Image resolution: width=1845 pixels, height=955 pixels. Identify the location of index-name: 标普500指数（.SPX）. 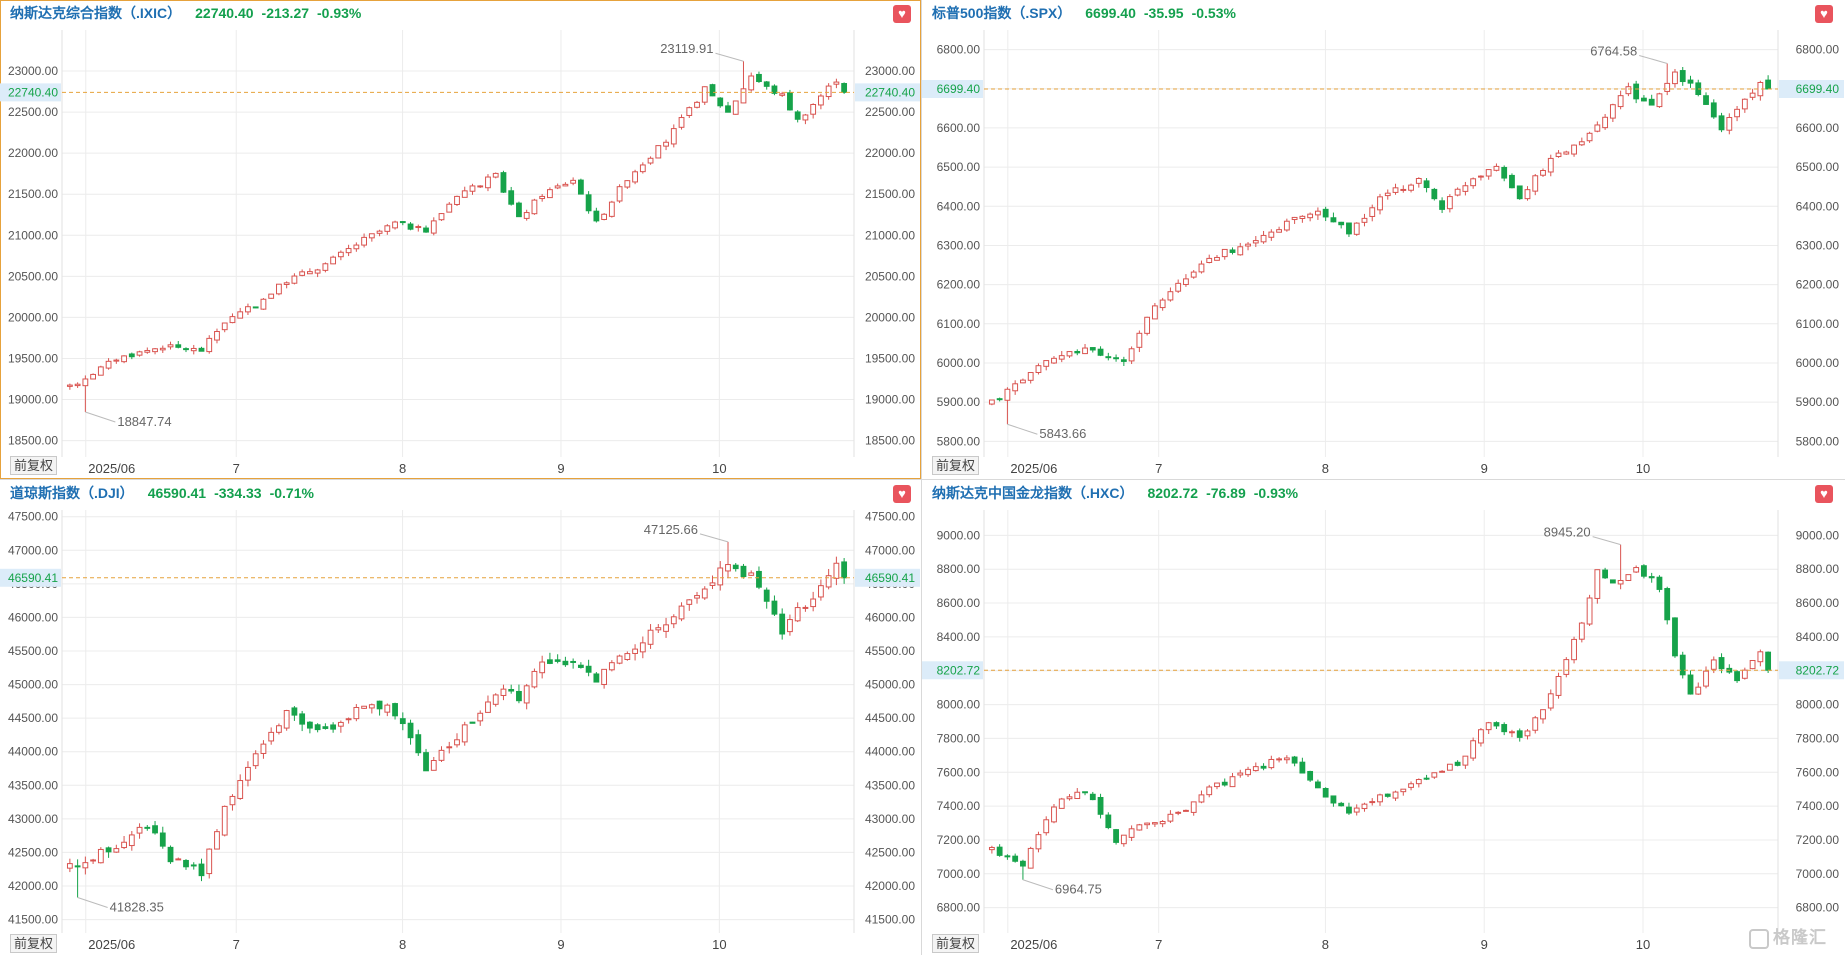
(1002, 13).